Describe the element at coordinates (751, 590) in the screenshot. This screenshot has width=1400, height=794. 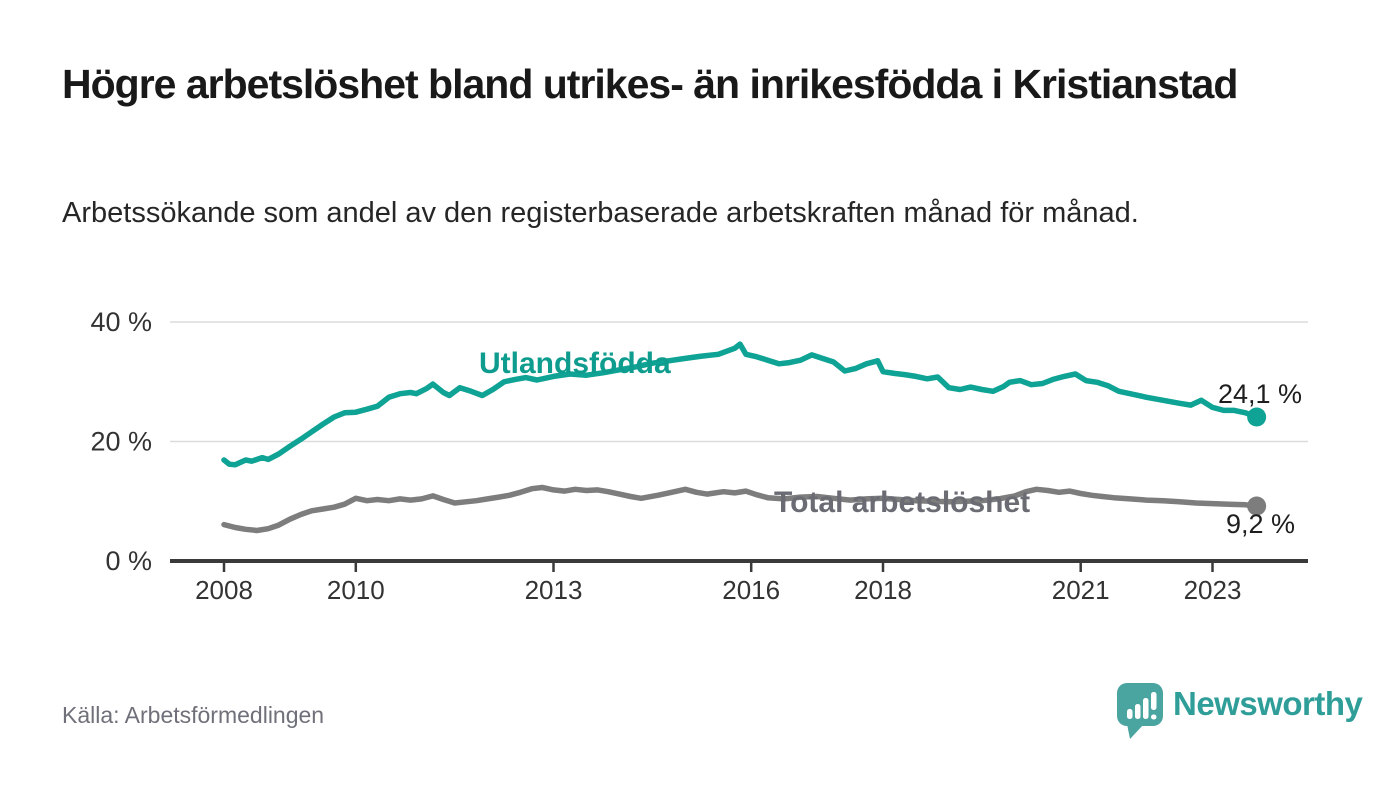
I see `x-axis-tick-label: 2016` at that location.